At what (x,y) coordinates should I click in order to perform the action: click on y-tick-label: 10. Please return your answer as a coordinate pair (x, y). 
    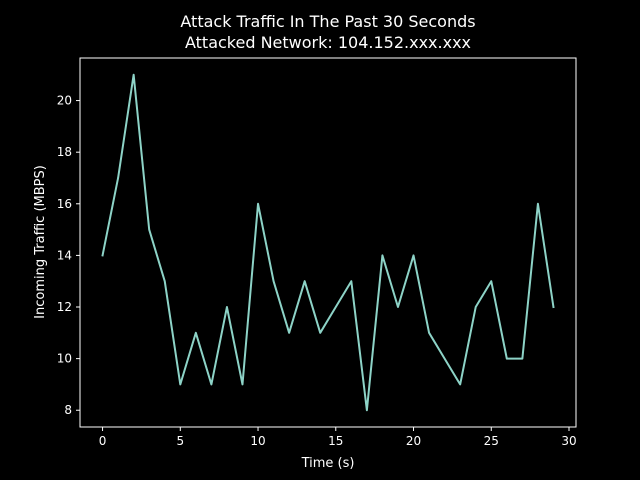
    Looking at the image, I should click on (64, 359).